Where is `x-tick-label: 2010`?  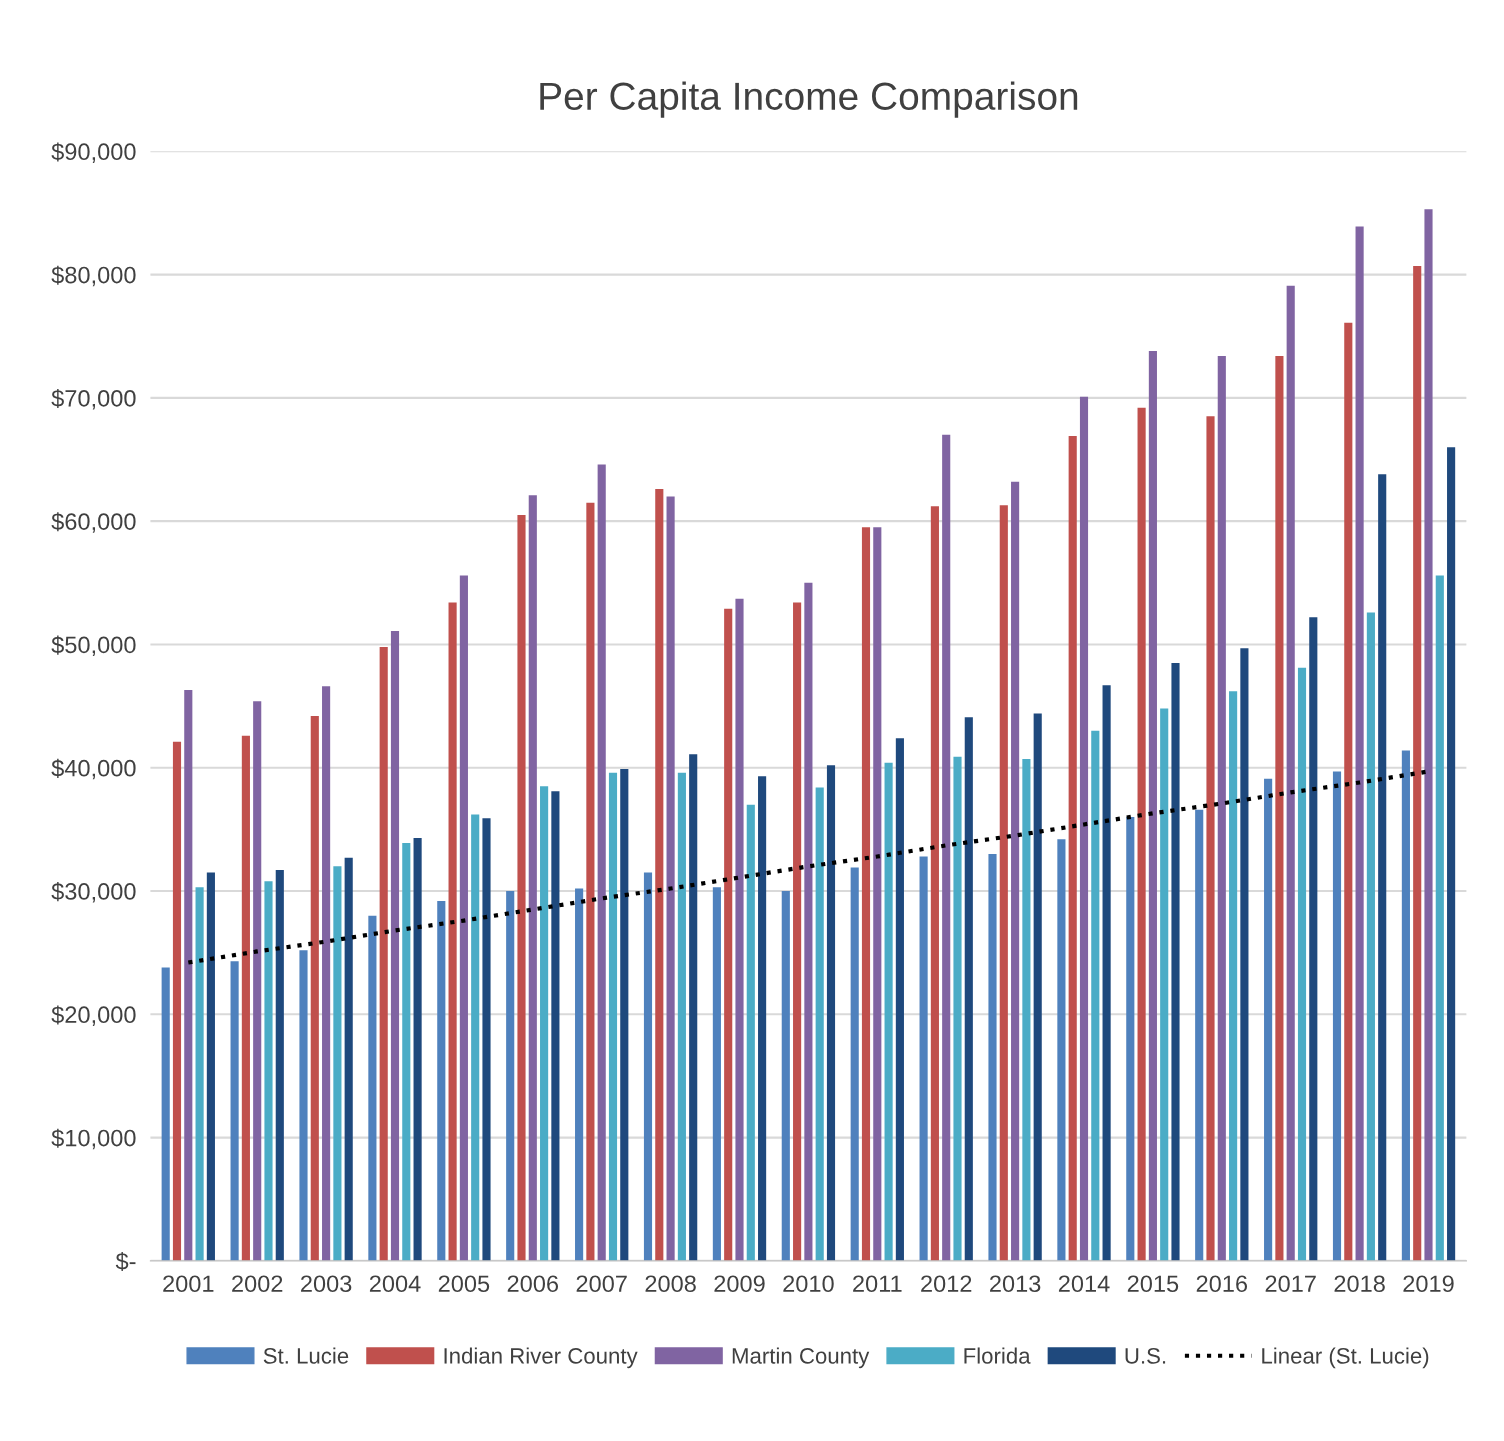
x-tick-label: 2010 is located at coordinates (808, 1284).